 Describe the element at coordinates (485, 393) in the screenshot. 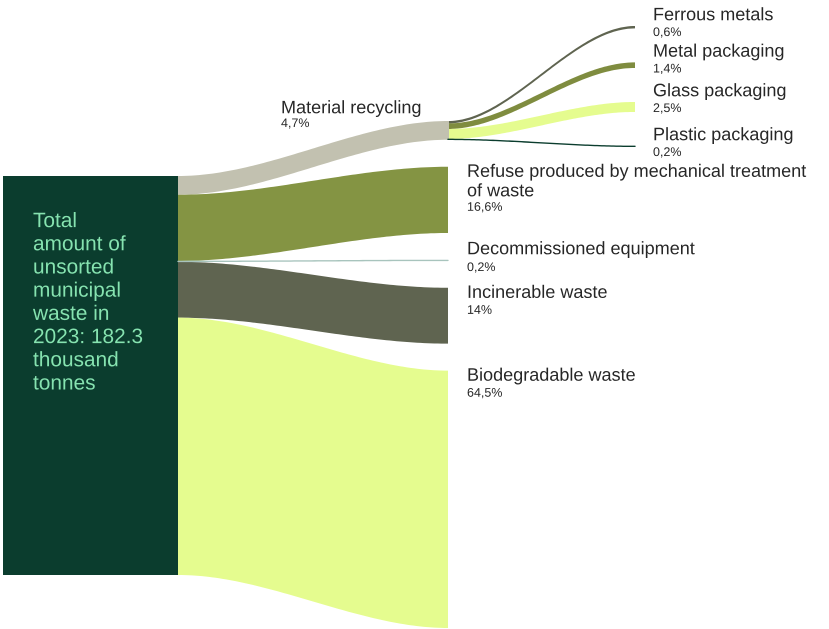

I see `data-label: 64,5%` at that location.